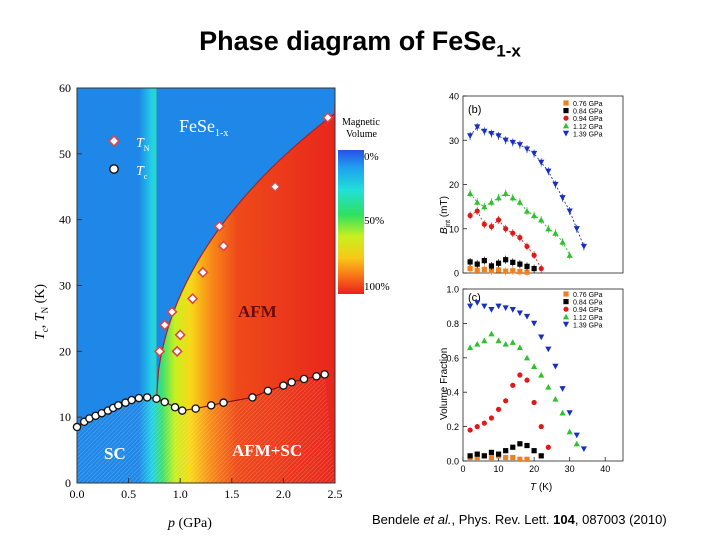 This screenshot has width=720, height=540. I want to click on panel-b-y-tick-label: 40, so click(454, 97).